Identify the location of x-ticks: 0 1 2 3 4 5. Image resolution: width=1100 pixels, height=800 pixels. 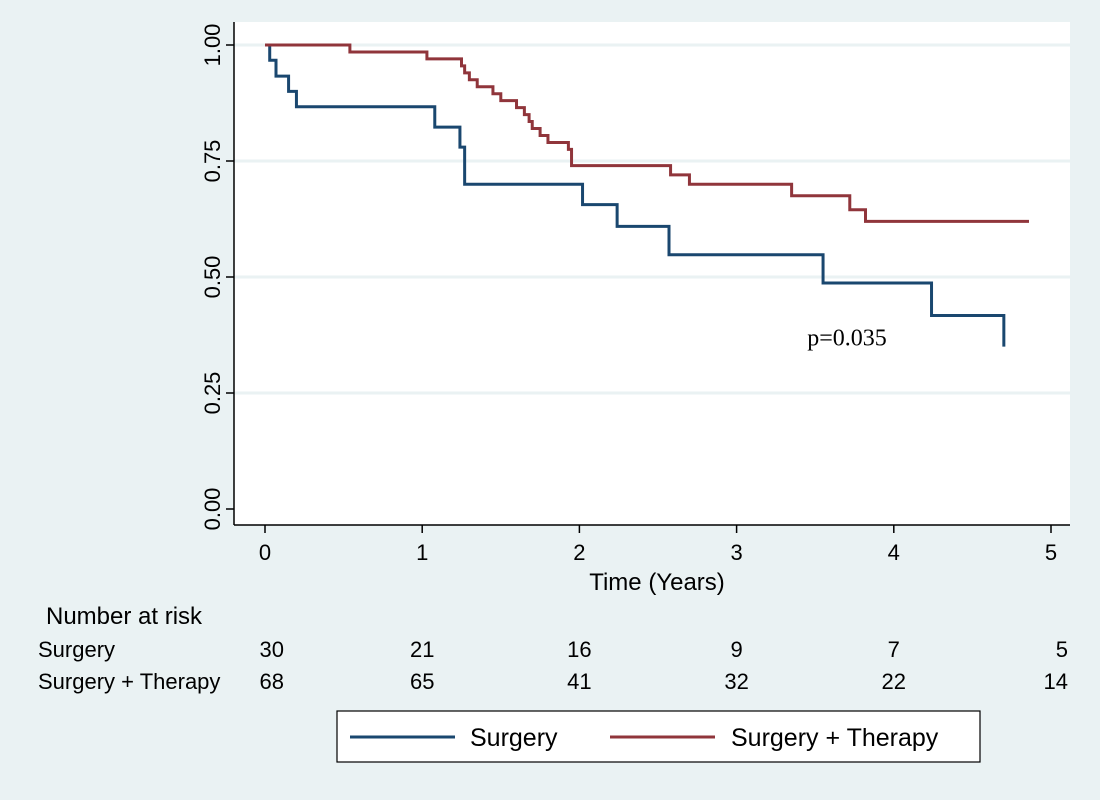
(658, 545).